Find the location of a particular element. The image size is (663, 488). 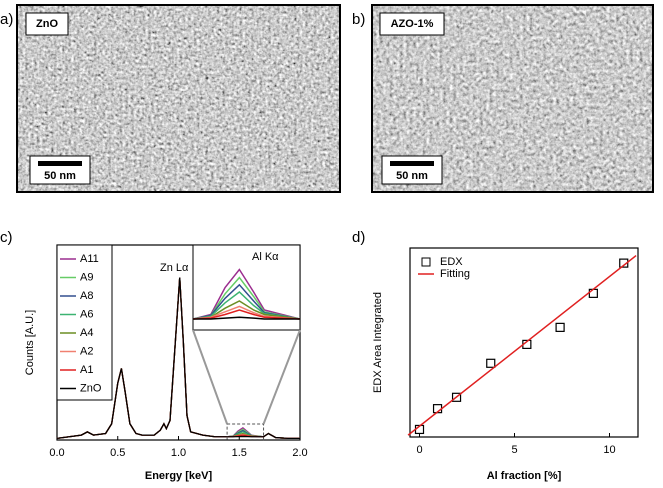

legend-label: ZnO is located at coordinates (91, 388).